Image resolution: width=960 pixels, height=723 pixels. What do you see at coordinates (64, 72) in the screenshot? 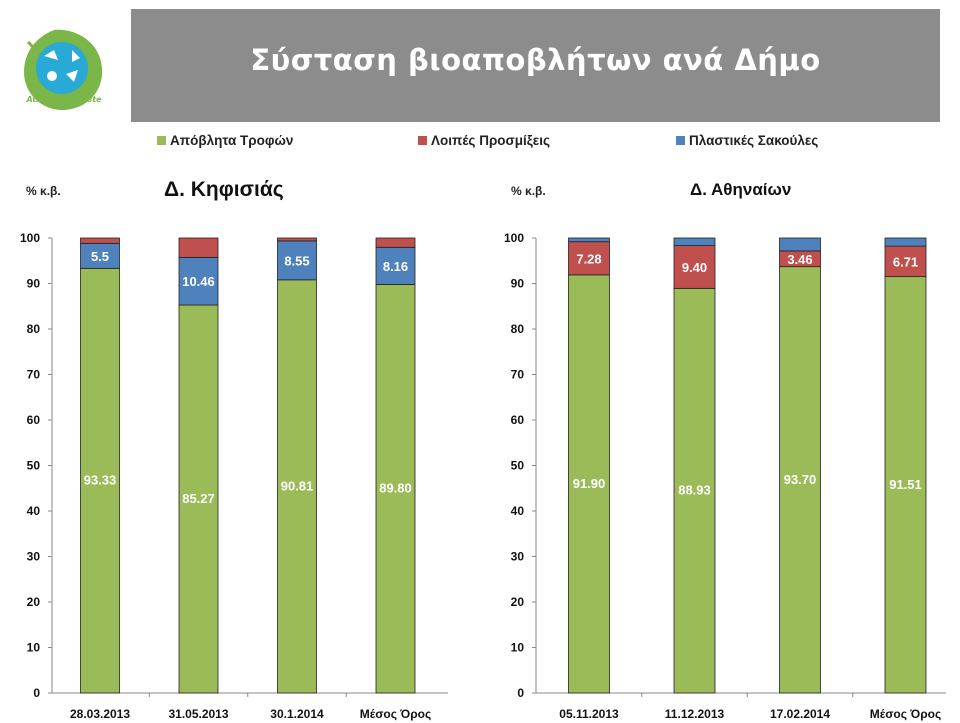
I see `biowaste-logo-icon: Athens Biowaste` at bounding box center [64, 72].